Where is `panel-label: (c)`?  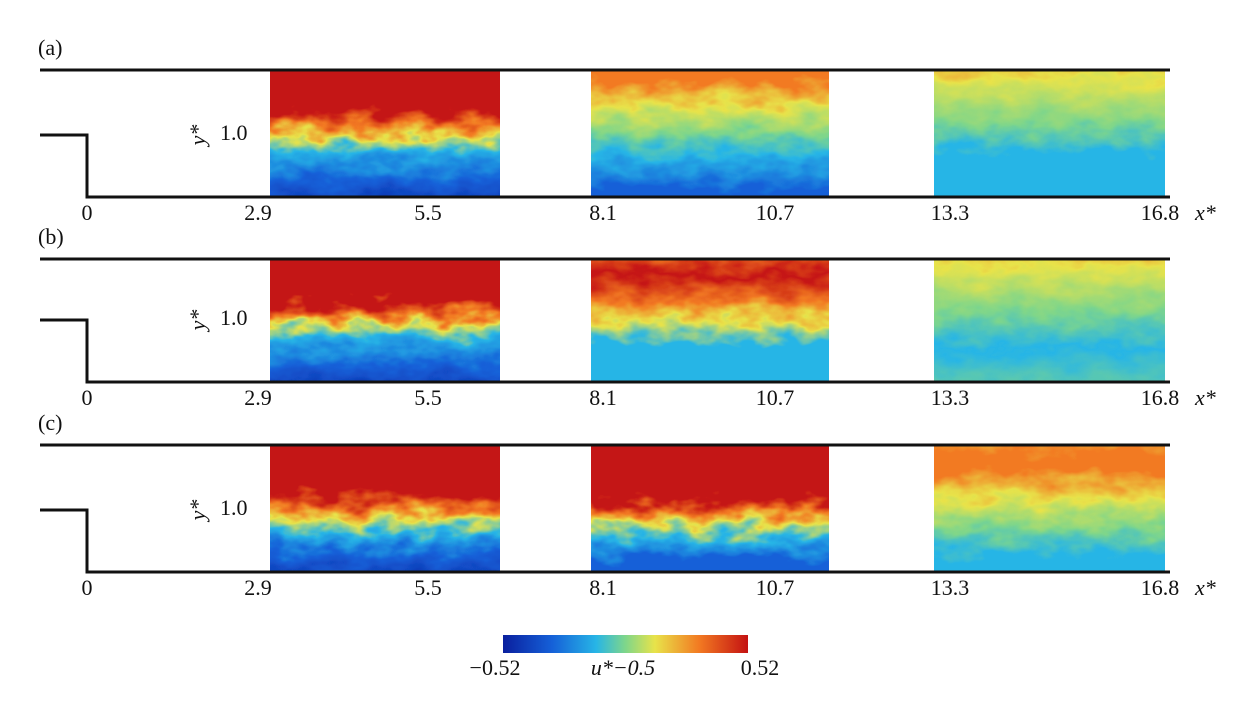 panel-label: (c) is located at coordinates (50, 422).